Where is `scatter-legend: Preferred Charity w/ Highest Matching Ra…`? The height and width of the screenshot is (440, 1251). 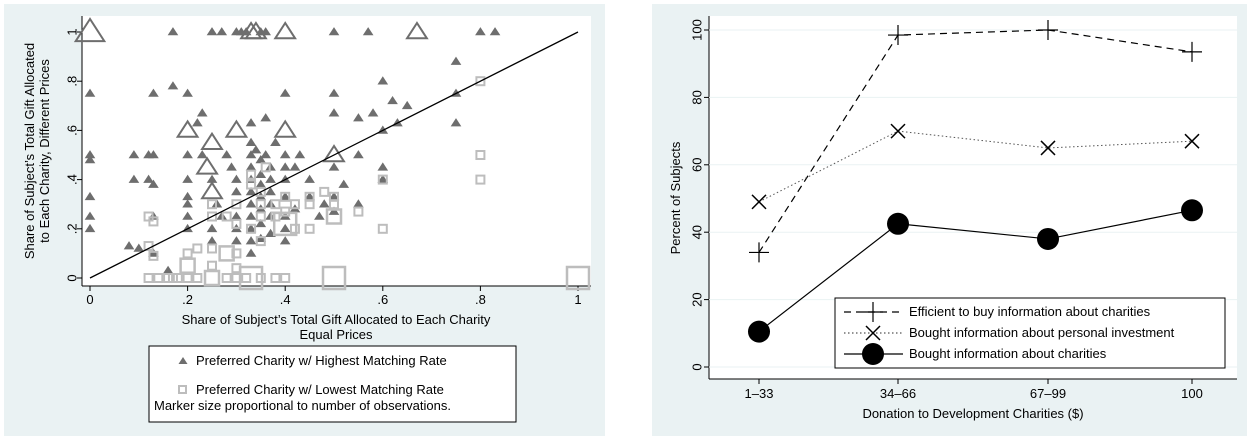
scatter-legend: Preferred Charity w/ Highest Matching Ra… is located at coordinates (332, 384).